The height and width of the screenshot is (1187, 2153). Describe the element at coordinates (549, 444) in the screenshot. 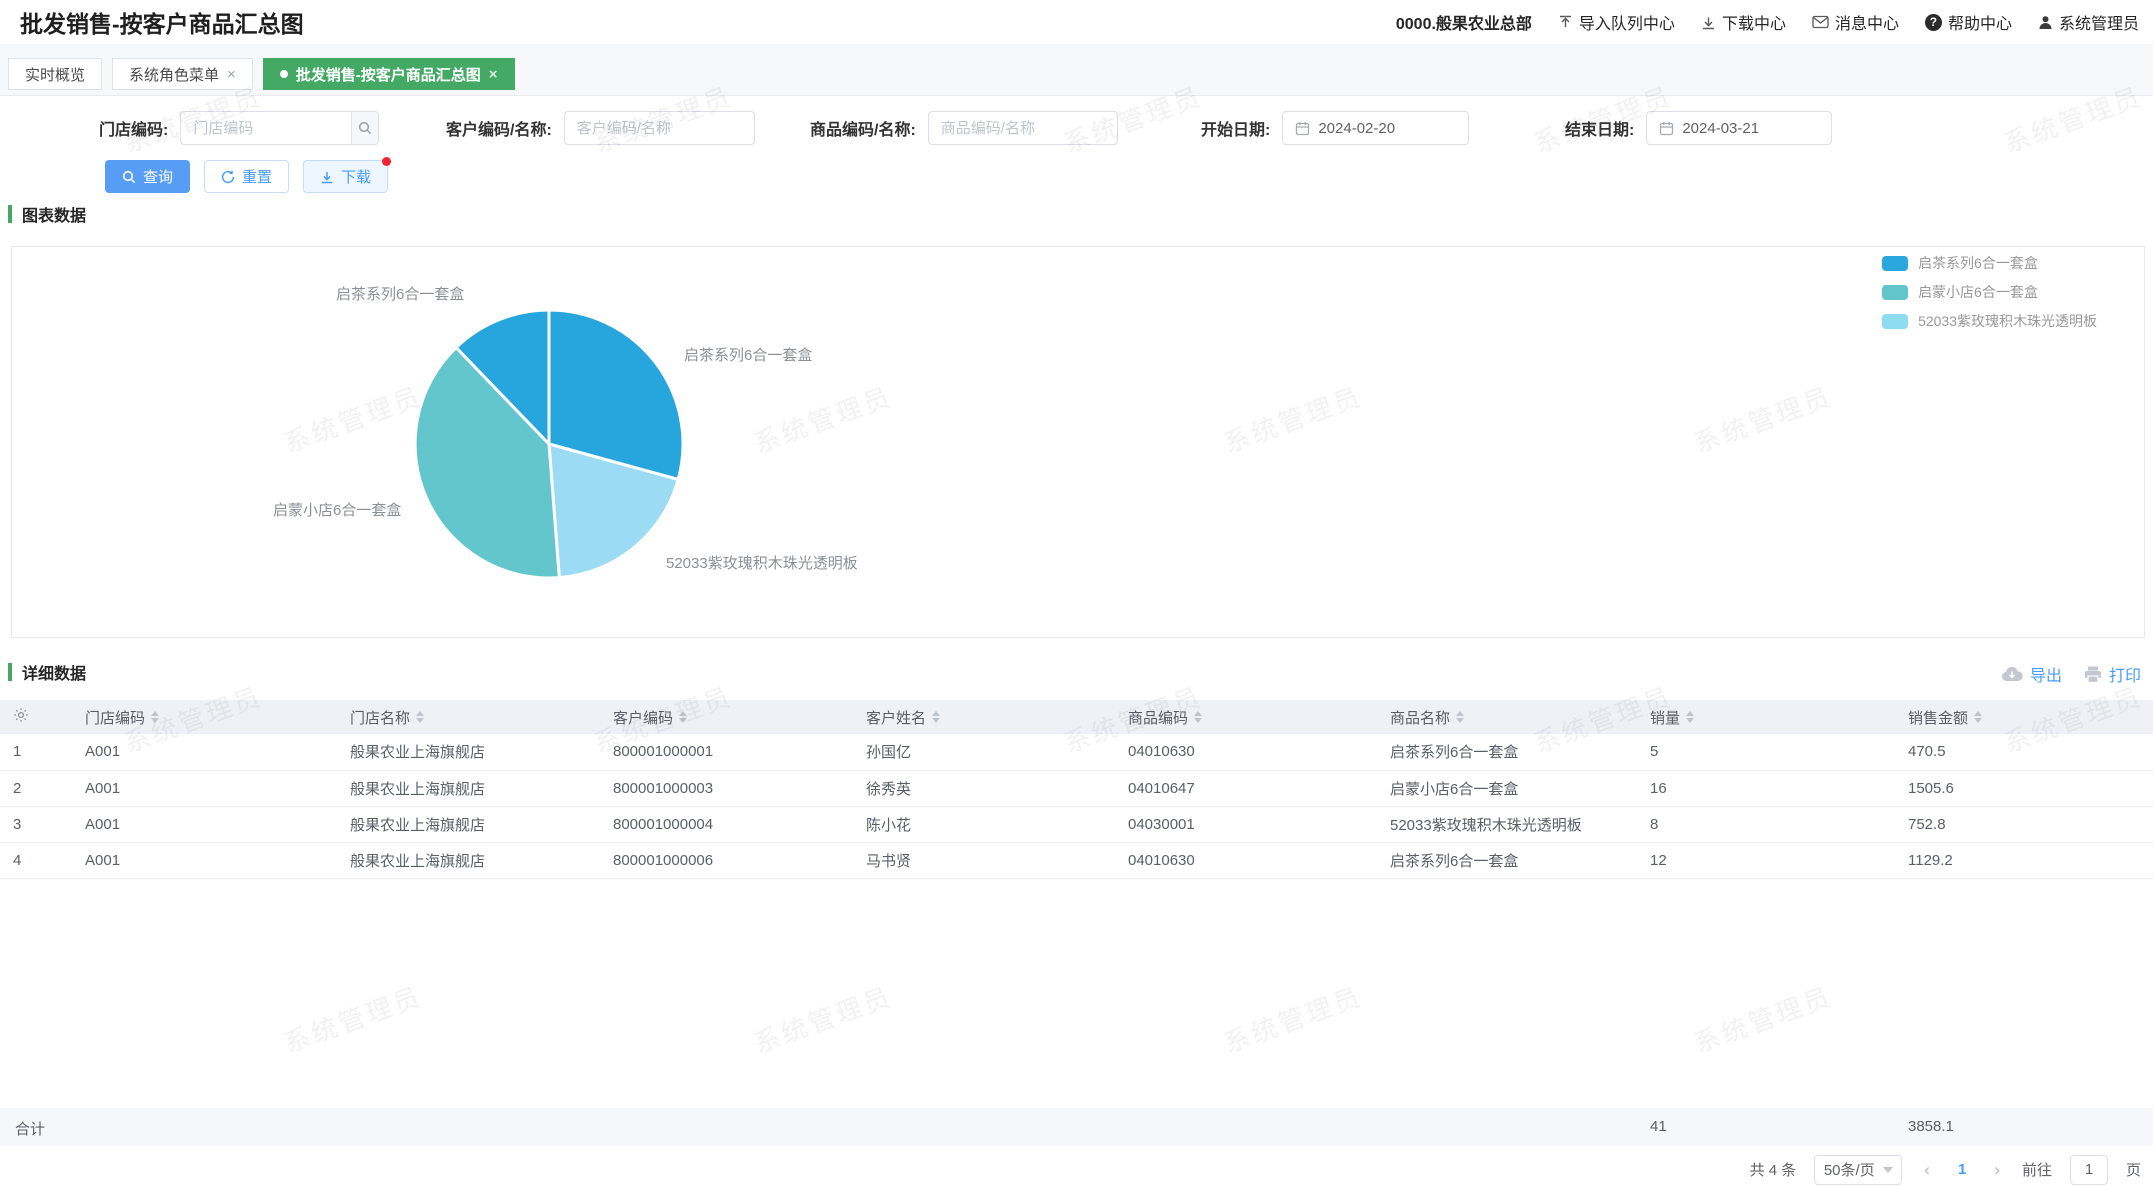

I see `pie-chart` at that location.